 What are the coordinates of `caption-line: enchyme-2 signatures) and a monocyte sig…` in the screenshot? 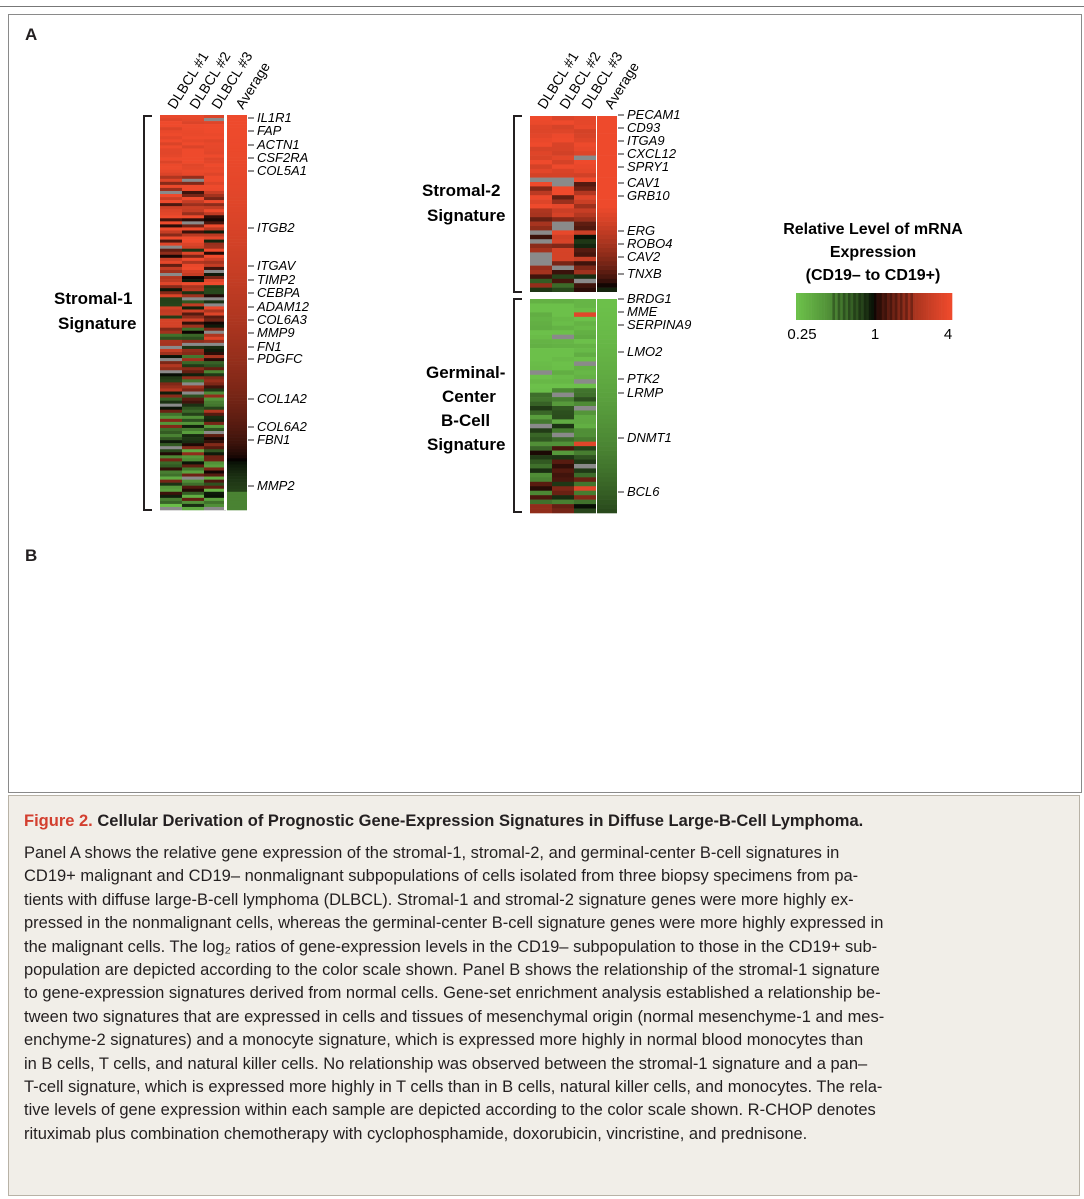 It's located at (444, 1040).